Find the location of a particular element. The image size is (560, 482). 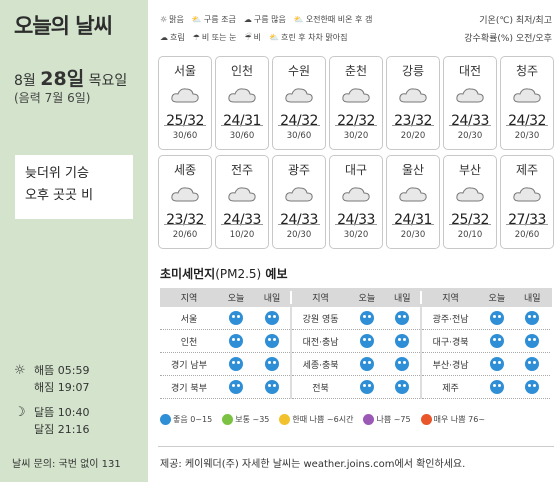

rain-icon: ☔ is located at coordinates (248, 37).